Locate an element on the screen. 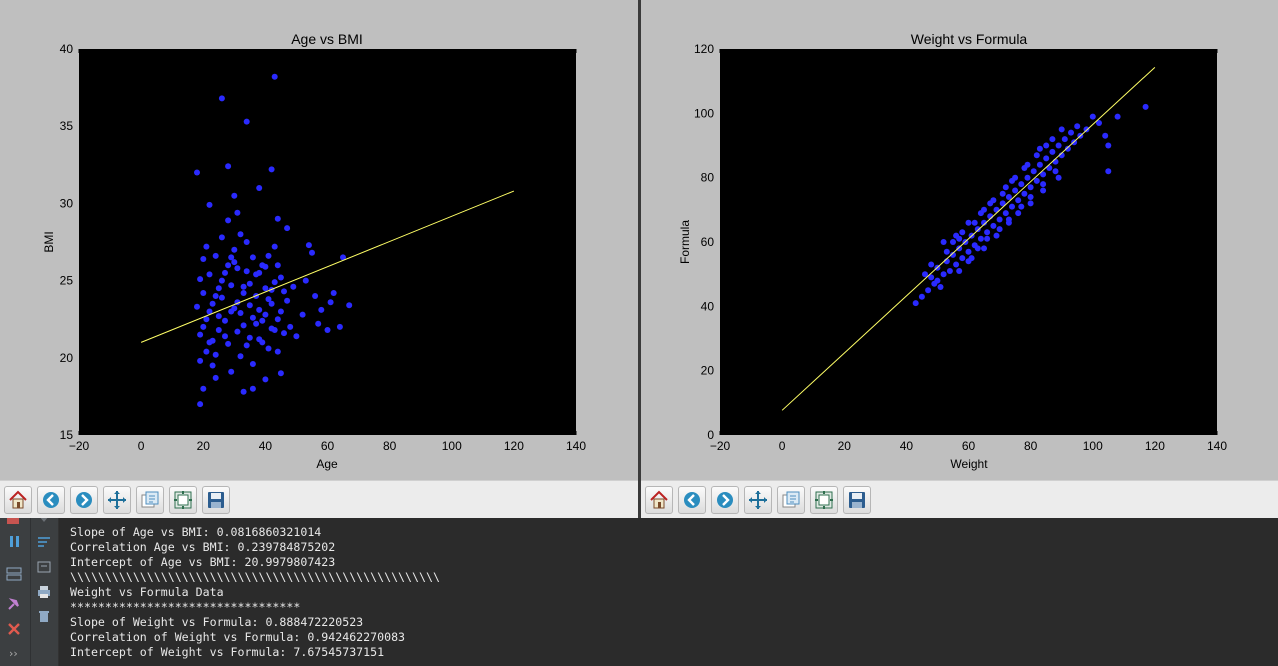 The image size is (1278, 666). y-tick-label: 60 is located at coordinates (708, 242).